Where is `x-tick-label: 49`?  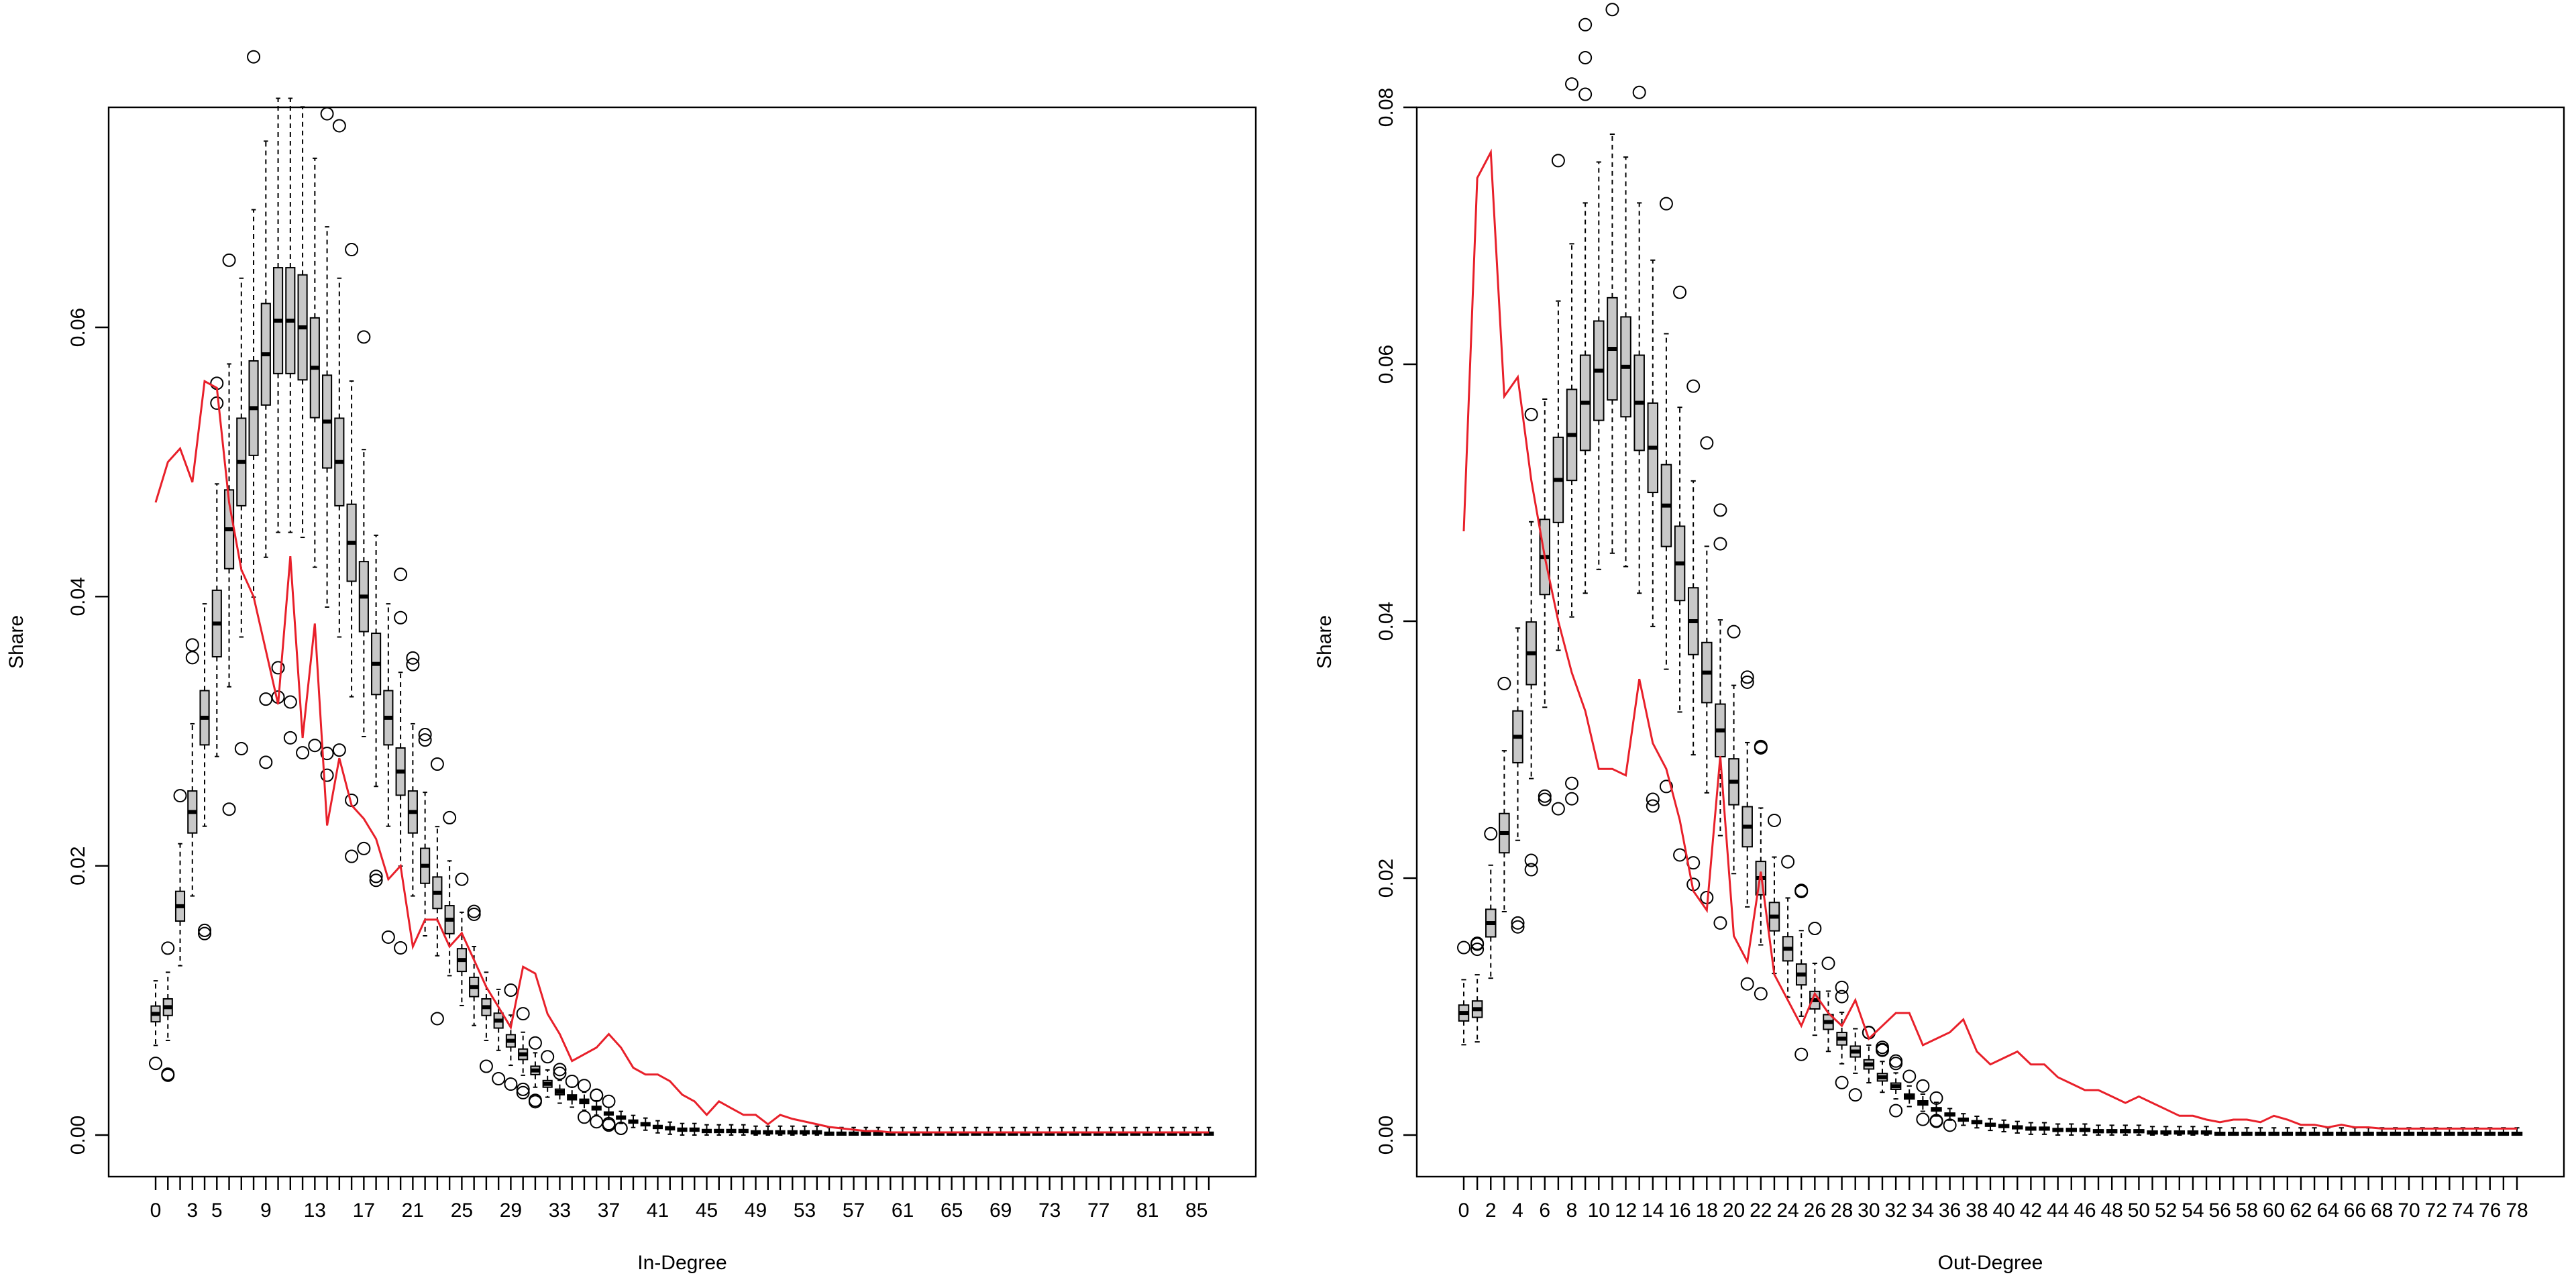
x-tick-label: 49 is located at coordinates (756, 1210).